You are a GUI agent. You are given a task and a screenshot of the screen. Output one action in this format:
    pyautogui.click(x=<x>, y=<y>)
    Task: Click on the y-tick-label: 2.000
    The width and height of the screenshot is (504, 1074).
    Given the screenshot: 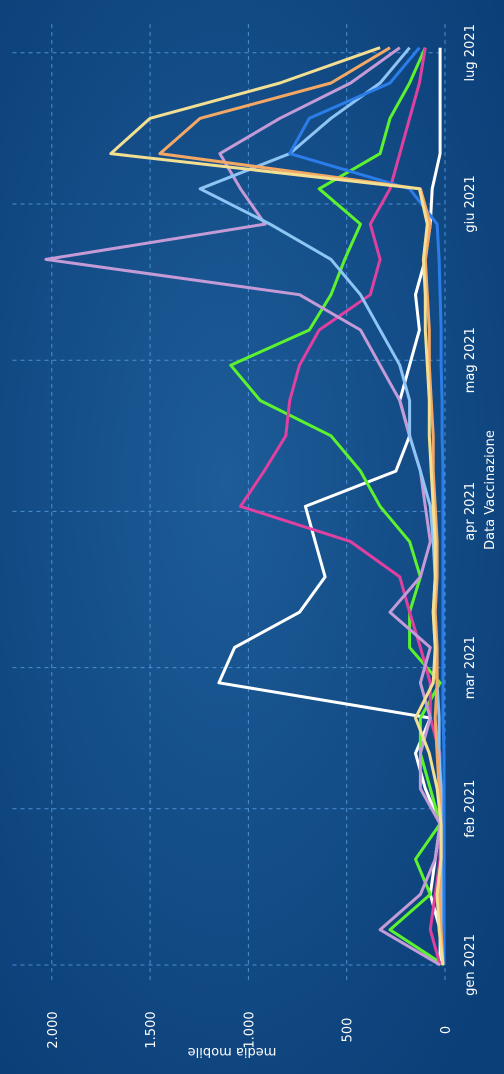 What is the action you would take?
    pyautogui.click(x=53, y=1029)
    